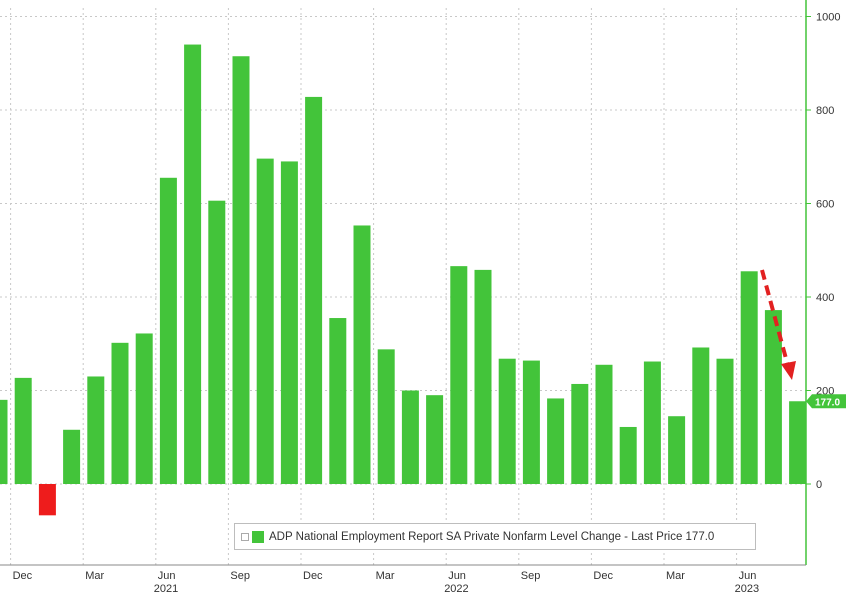 The height and width of the screenshot is (593, 848). I want to click on x-year-label: 2022, so click(456, 588).